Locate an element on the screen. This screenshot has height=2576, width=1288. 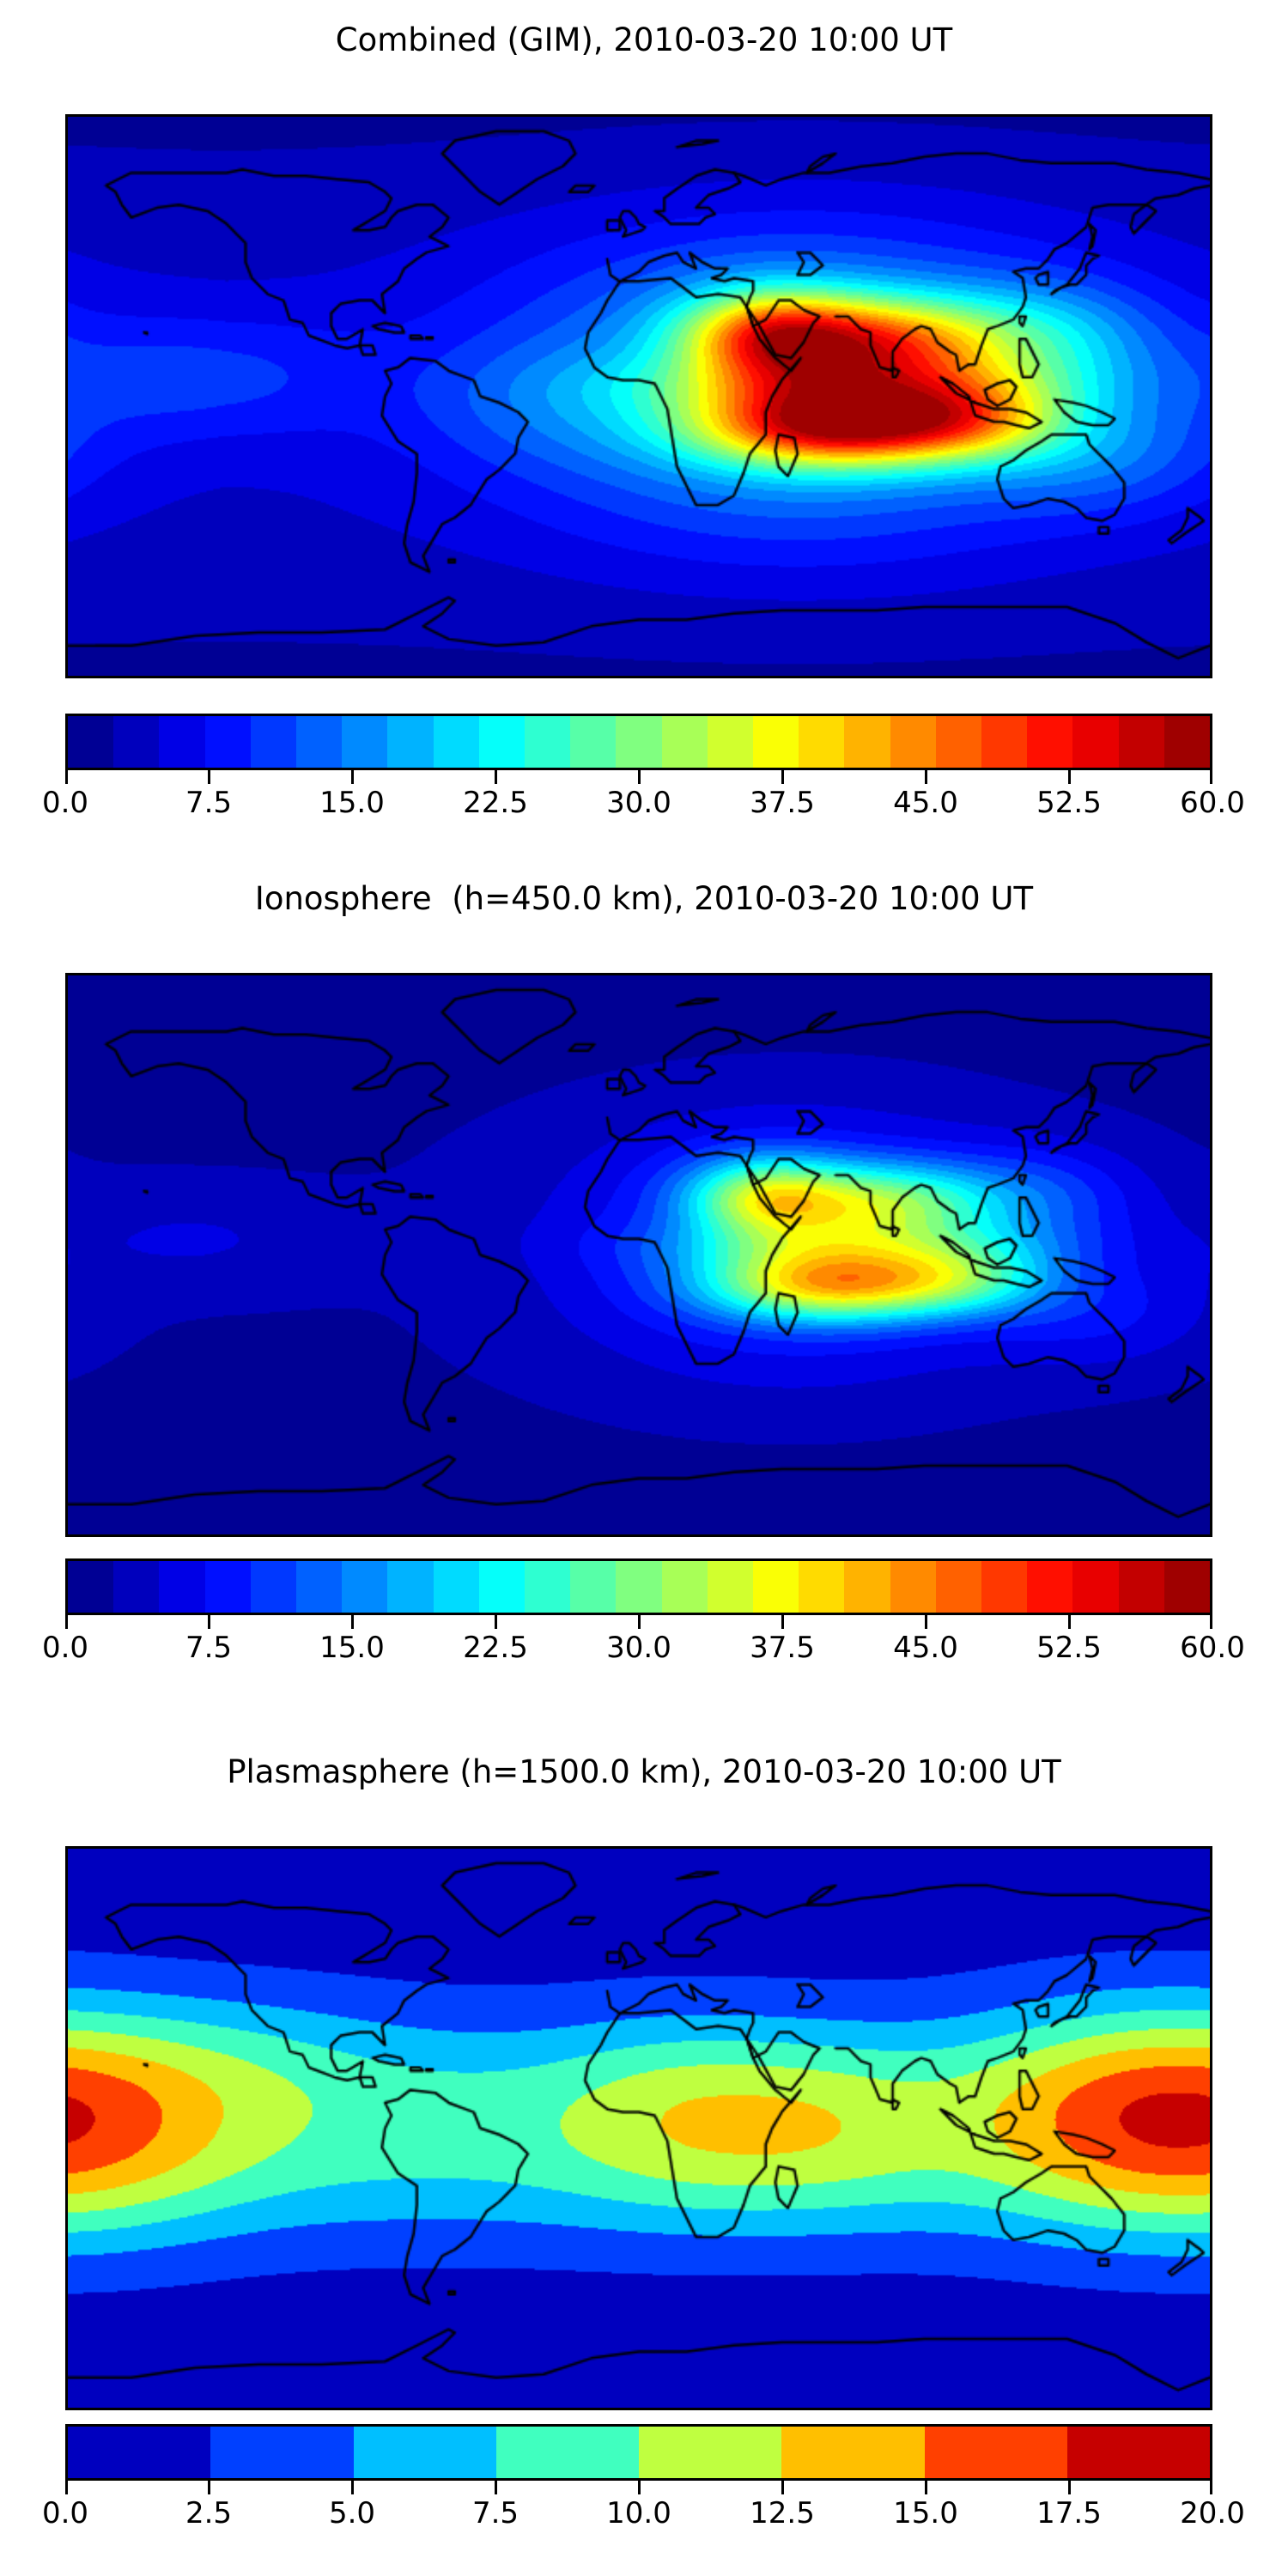
colorbar-tick-label: 20.0 is located at coordinates (1213, 2513).